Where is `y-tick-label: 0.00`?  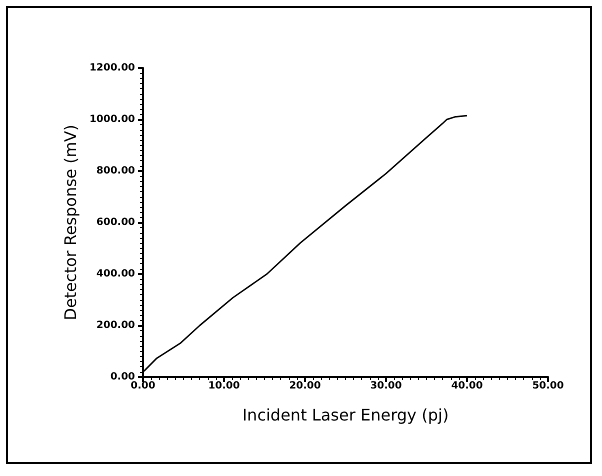
y-tick-label: 0.00 is located at coordinates (123, 377).